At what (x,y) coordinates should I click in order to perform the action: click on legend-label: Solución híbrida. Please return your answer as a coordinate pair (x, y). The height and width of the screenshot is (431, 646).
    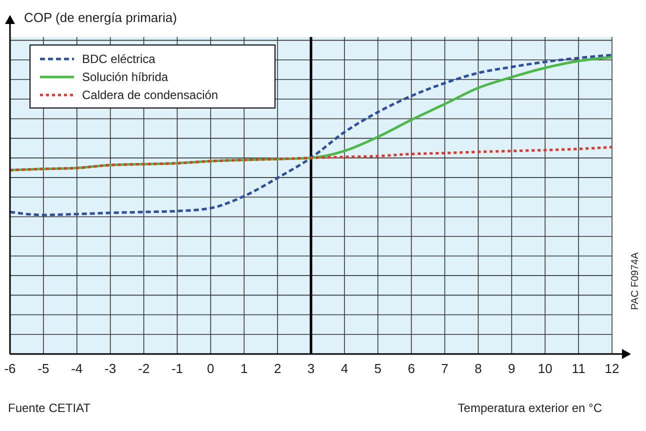
    Looking at the image, I should click on (125, 77).